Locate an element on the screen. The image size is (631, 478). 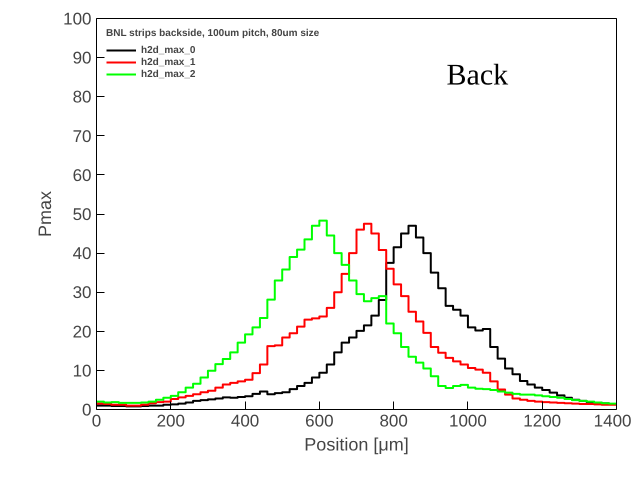
y-tick-label: 70 is located at coordinates (82, 136).